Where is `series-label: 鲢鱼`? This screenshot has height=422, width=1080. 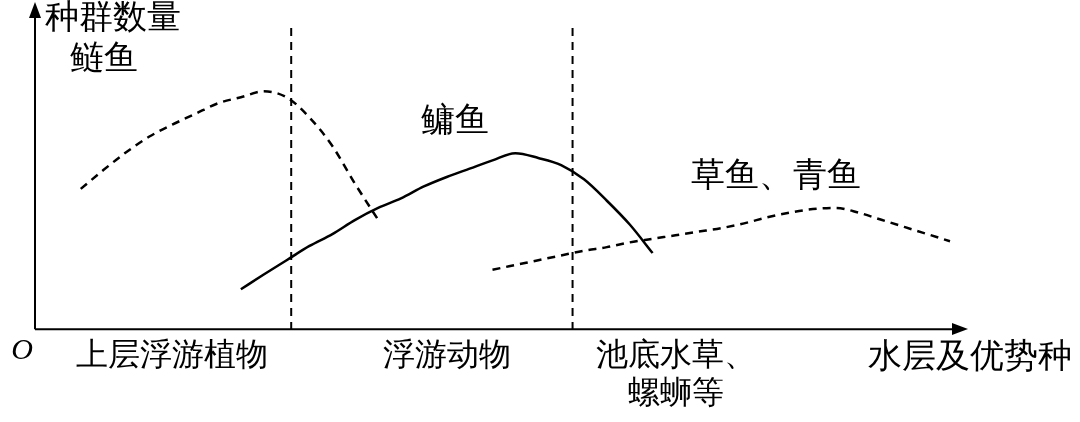 series-label: 鲢鱼 is located at coordinates (103, 58).